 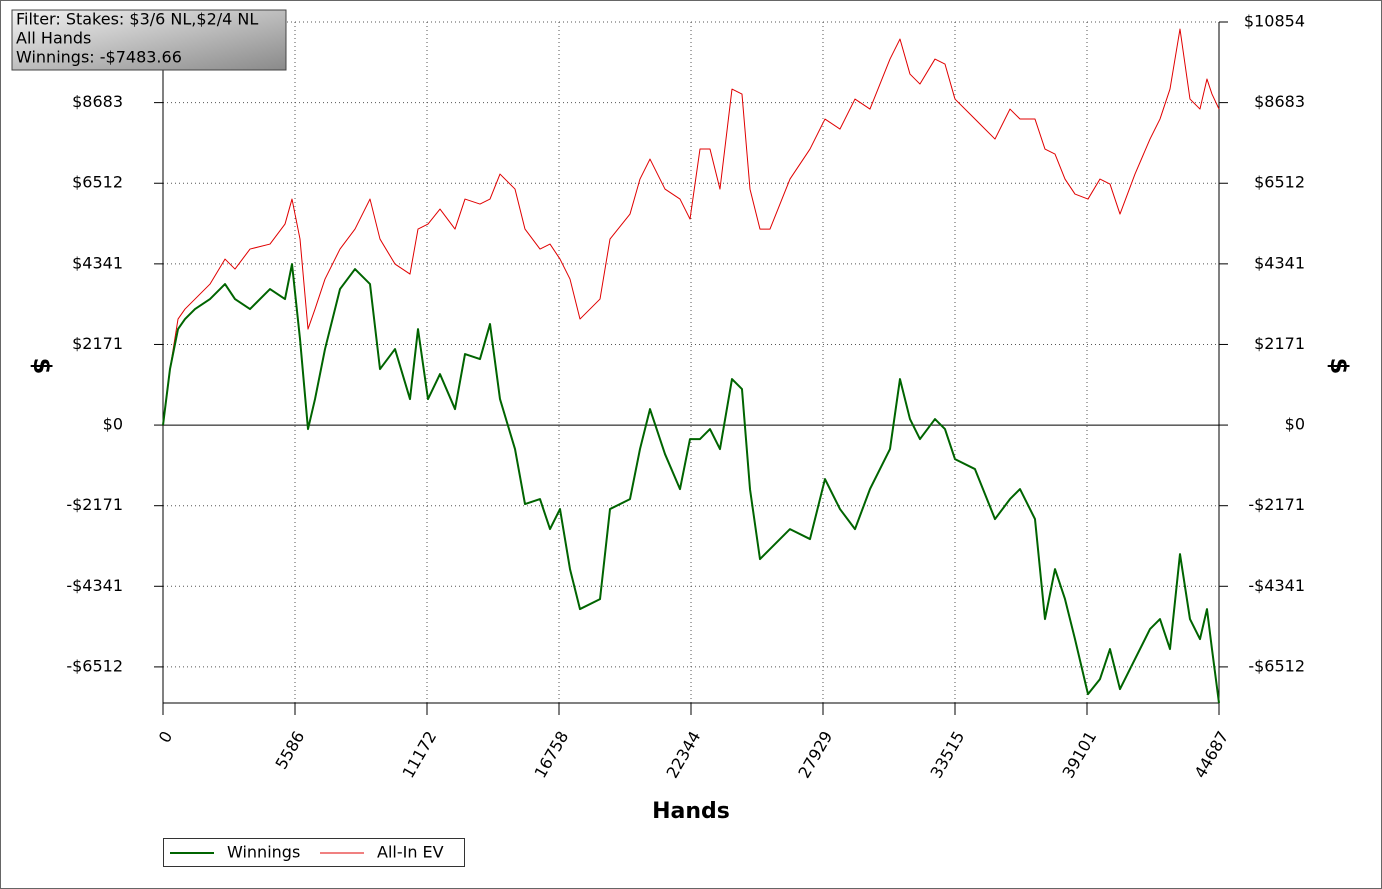 What do you see at coordinates (137, 19) in the screenshot?
I see `filter-text: Filter: Stakes: $3/6 NL,$2/4 NL` at bounding box center [137, 19].